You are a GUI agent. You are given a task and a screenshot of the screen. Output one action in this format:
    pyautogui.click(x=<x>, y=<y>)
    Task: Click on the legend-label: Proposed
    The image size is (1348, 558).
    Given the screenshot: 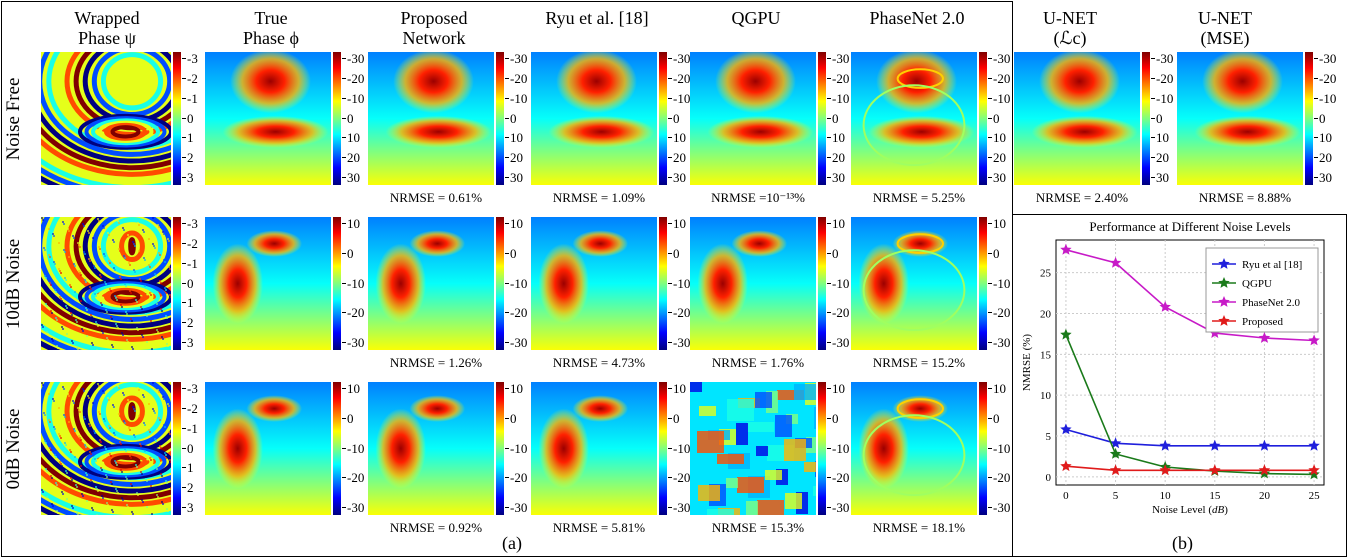 What is the action you would take?
    pyautogui.click(x=1262, y=322)
    